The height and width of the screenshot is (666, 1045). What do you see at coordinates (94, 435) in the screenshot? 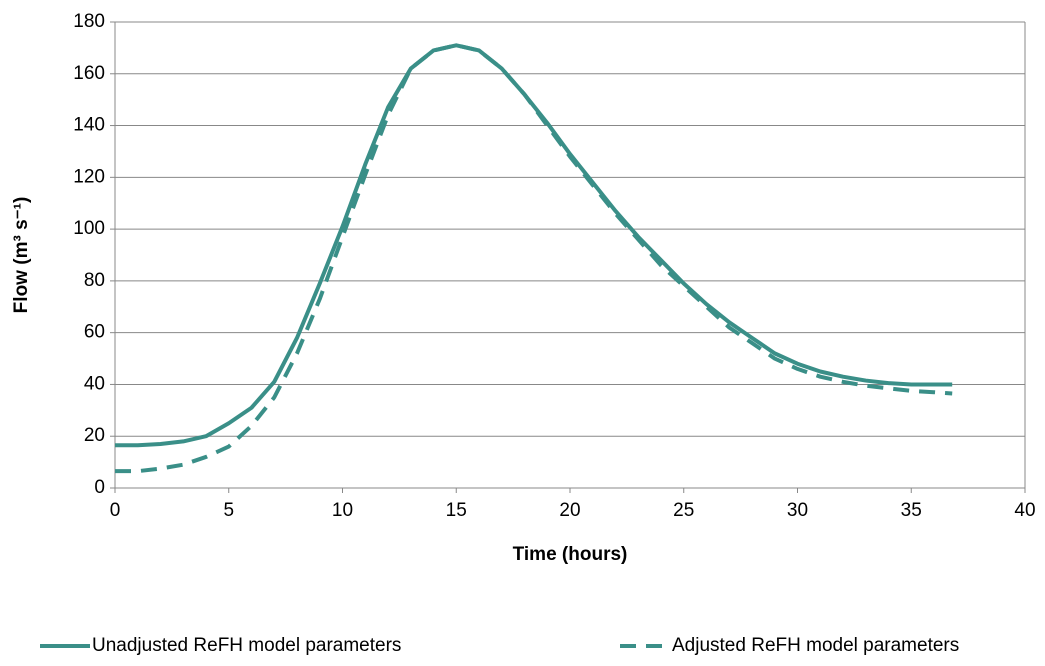
I see `y-tick-label: 20` at bounding box center [94, 435].